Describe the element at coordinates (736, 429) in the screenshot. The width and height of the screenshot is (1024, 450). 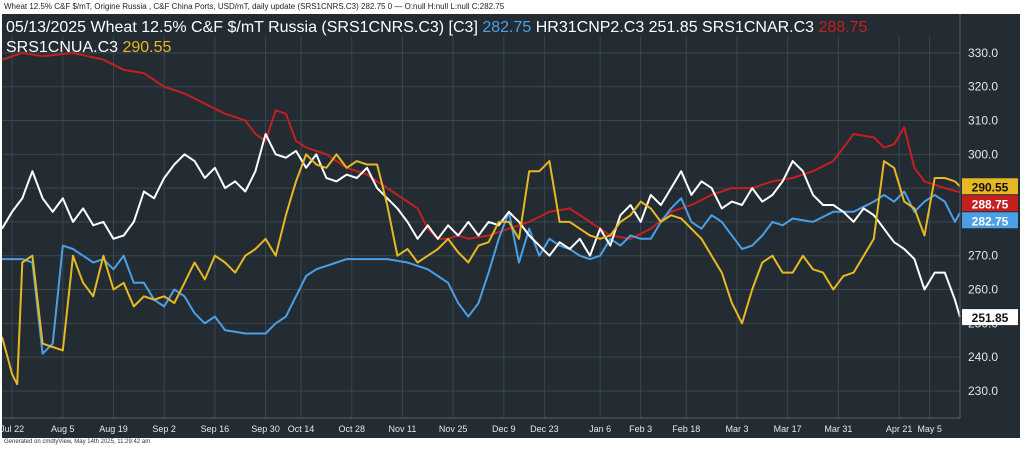
I see `x-tick-label: Mar 3` at that location.